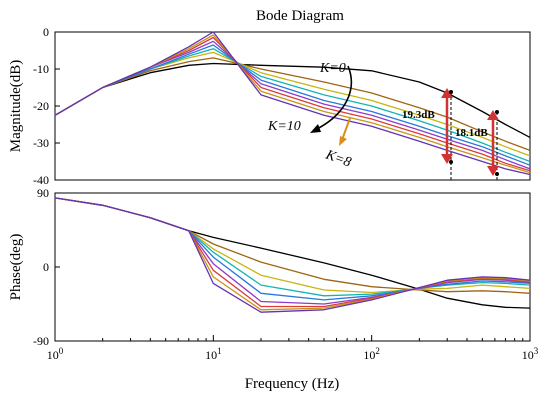 This screenshot has height=403, width=550. I want to click on phase-y-tick-label-1: 0, so click(46, 267).